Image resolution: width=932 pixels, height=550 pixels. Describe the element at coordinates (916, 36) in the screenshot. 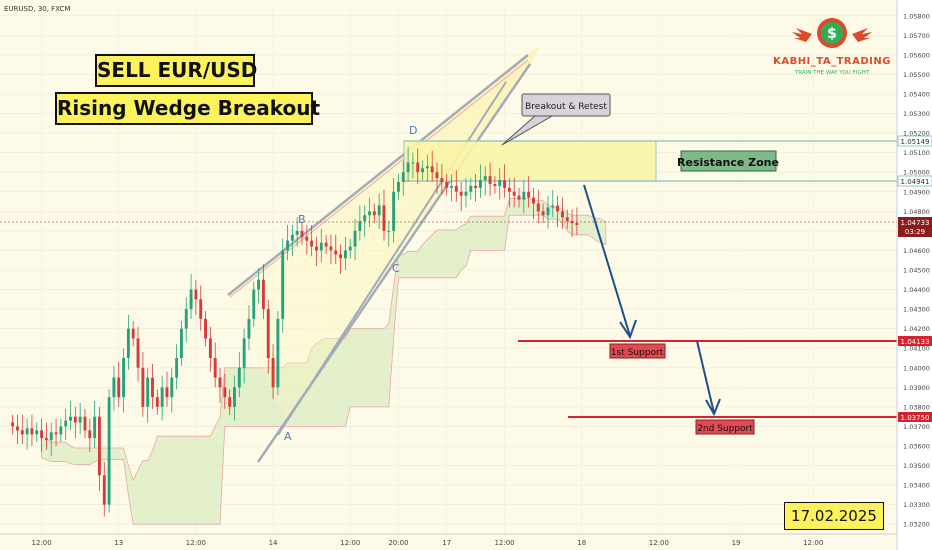

I see `y-tick-label: 1.05700` at that location.